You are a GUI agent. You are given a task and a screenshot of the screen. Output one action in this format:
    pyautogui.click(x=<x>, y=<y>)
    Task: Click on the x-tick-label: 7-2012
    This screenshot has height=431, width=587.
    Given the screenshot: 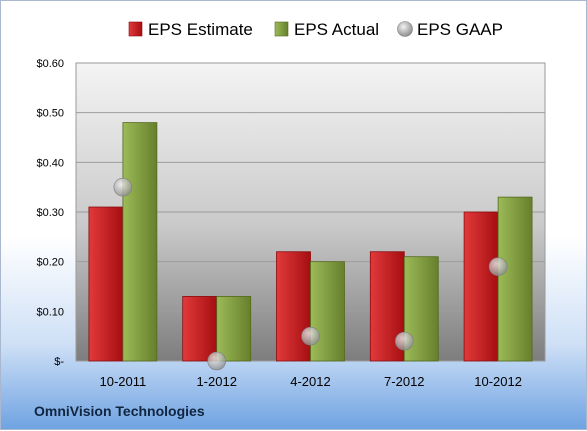 What is the action you would take?
    pyautogui.click(x=404, y=381)
    